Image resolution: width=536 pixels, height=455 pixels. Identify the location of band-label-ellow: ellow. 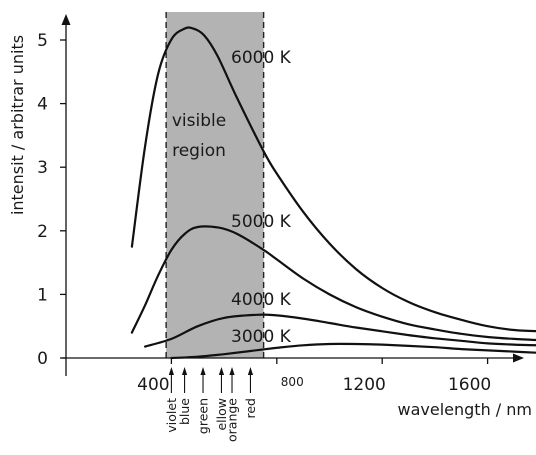
(221, 414).